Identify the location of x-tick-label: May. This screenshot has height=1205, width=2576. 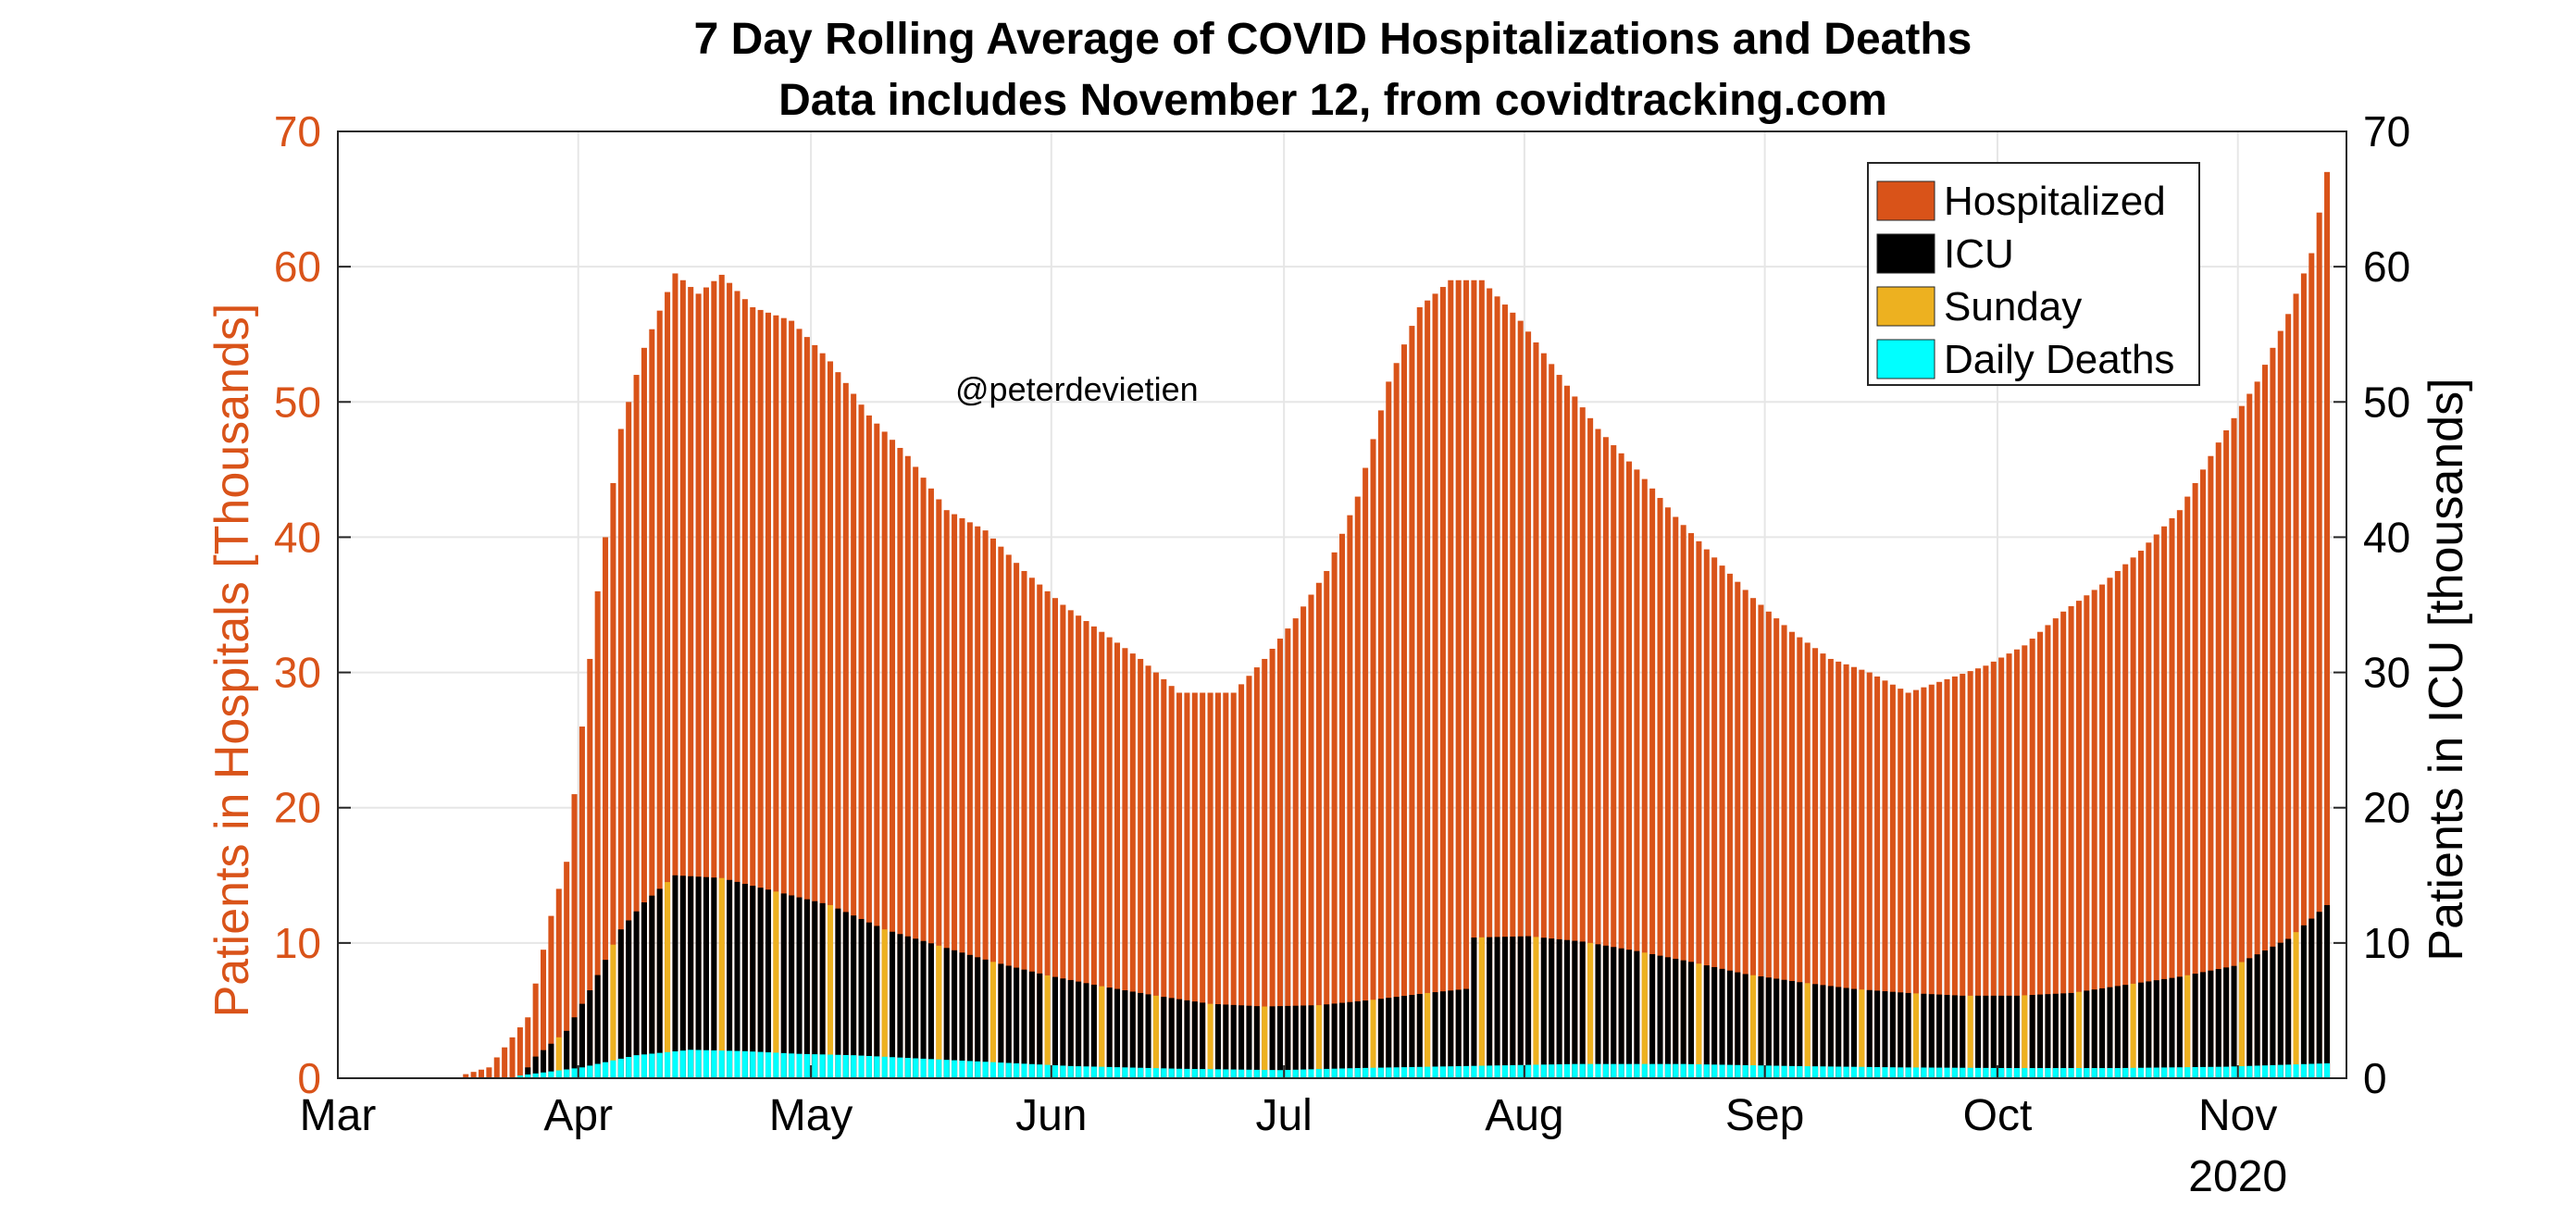
(811, 1115).